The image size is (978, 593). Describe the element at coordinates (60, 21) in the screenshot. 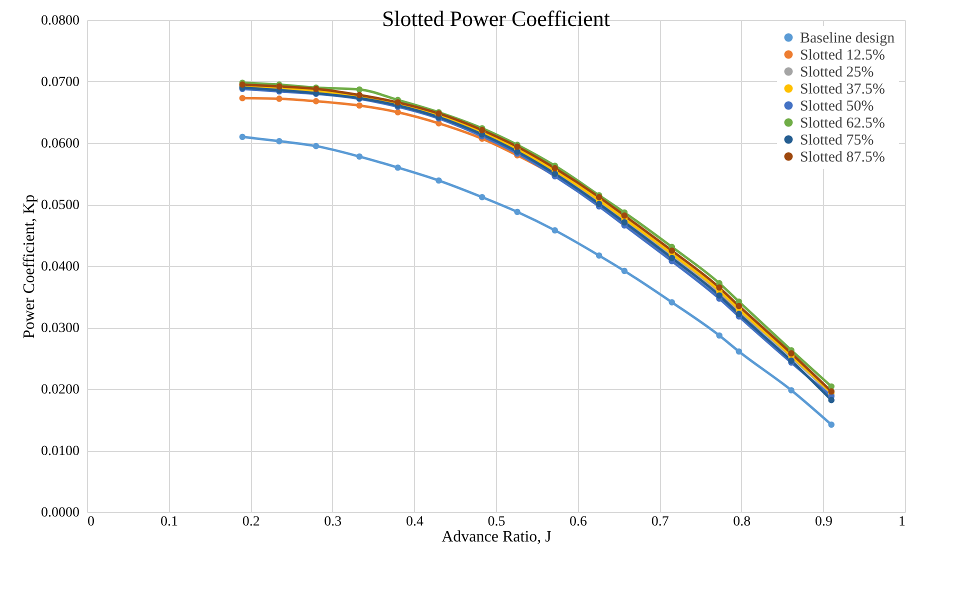

I see `y-tick-label: 0.0800` at that location.